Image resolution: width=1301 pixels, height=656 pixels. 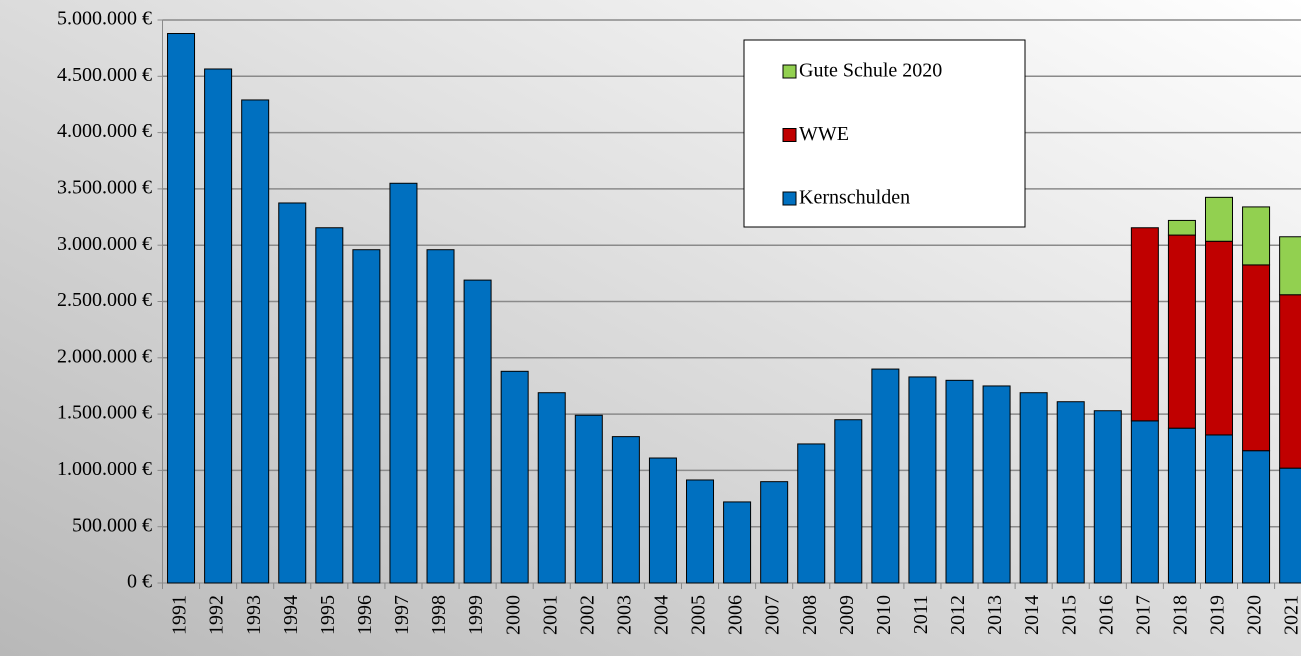 I want to click on x-tick-label: 2017, so click(x=1143, y=615).